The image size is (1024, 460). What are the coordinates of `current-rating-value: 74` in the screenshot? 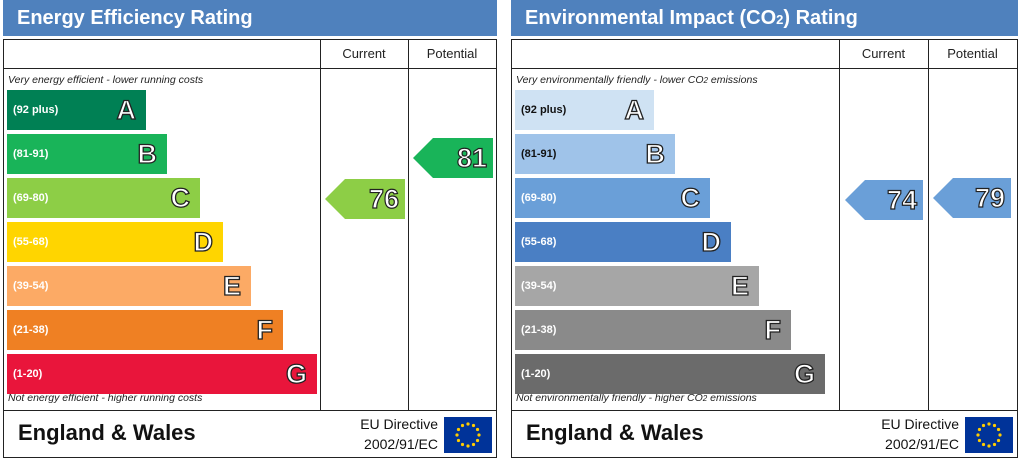 It's located at (901, 200).